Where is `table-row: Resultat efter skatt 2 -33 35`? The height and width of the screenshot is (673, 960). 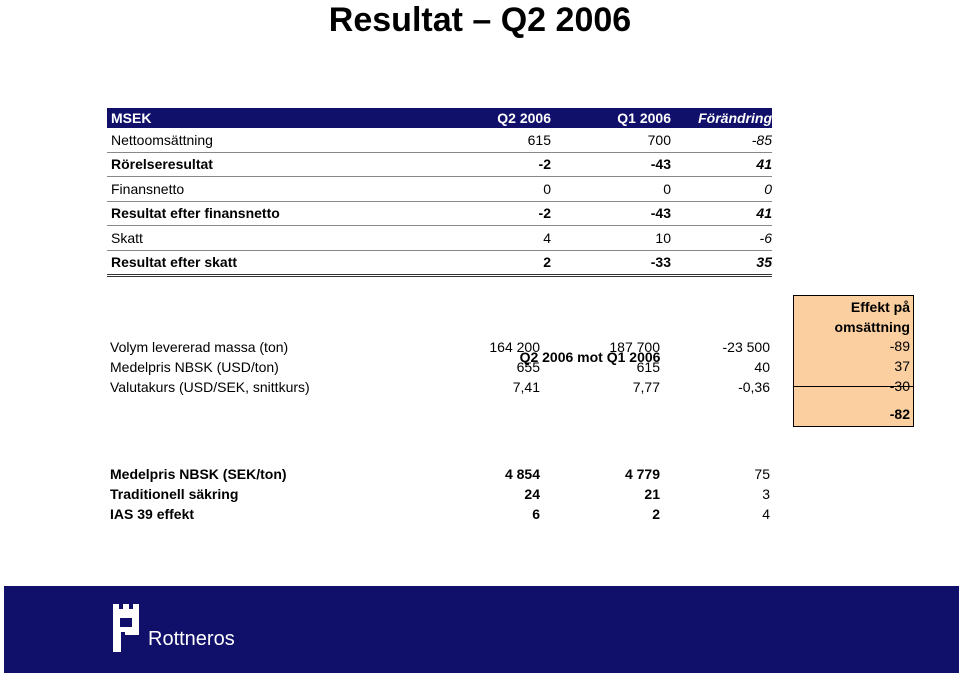 table-row: Resultat efter skatt 2 -33 35 is located at coordinates (439, 264).